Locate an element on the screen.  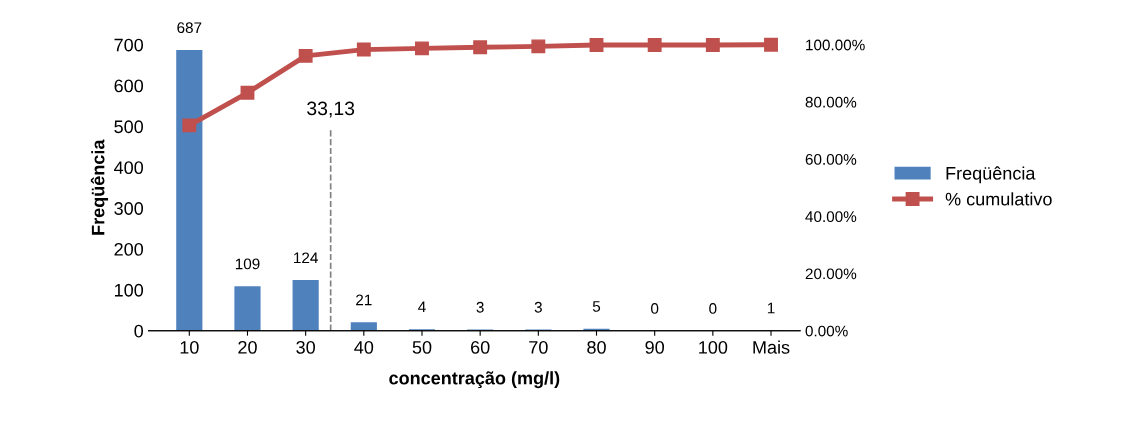
y-tick-label: 700 is located at coordinates (129, 45).